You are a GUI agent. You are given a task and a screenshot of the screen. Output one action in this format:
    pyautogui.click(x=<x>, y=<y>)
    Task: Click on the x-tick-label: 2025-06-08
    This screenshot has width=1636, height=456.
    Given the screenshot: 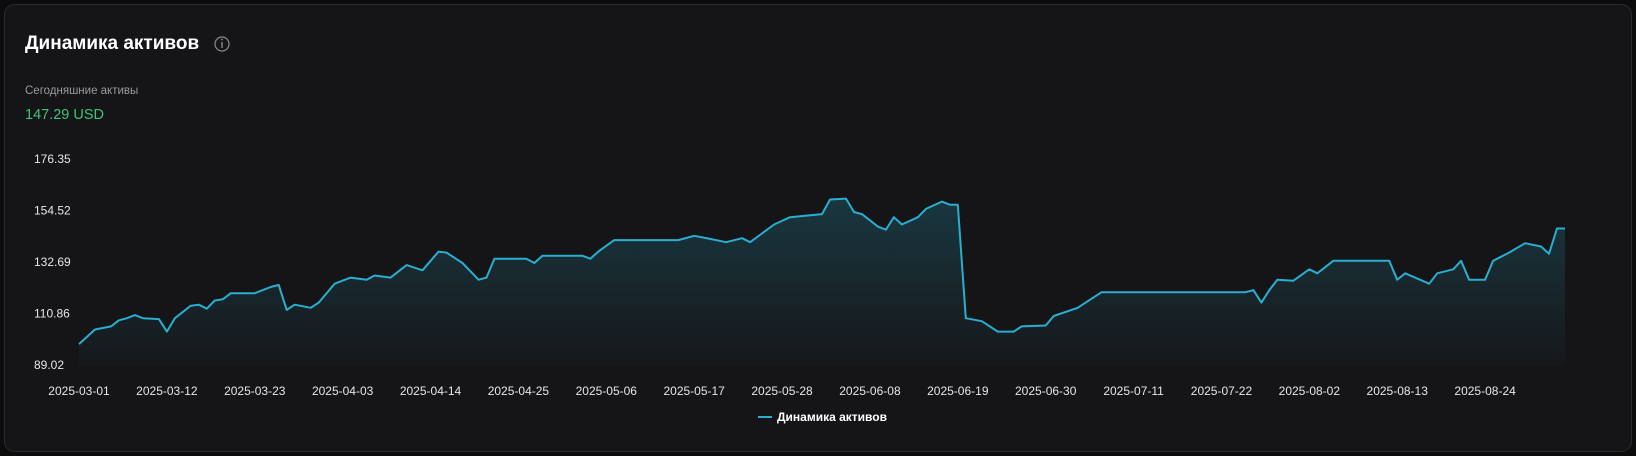 What is the action you would take?
    pyautogui.click(x=870, y=391)
    